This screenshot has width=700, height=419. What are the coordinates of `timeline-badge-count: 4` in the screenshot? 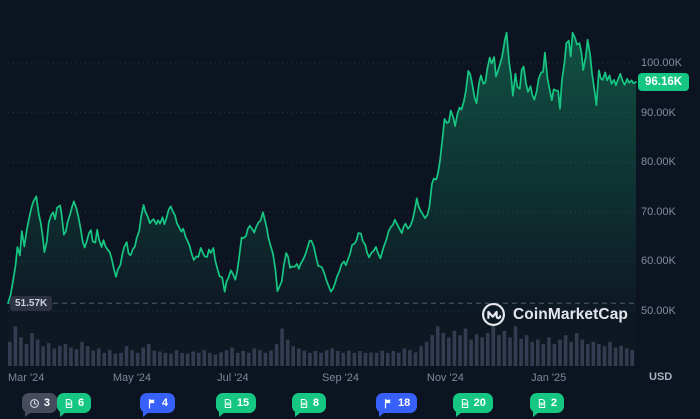 It's located at (164, 403).